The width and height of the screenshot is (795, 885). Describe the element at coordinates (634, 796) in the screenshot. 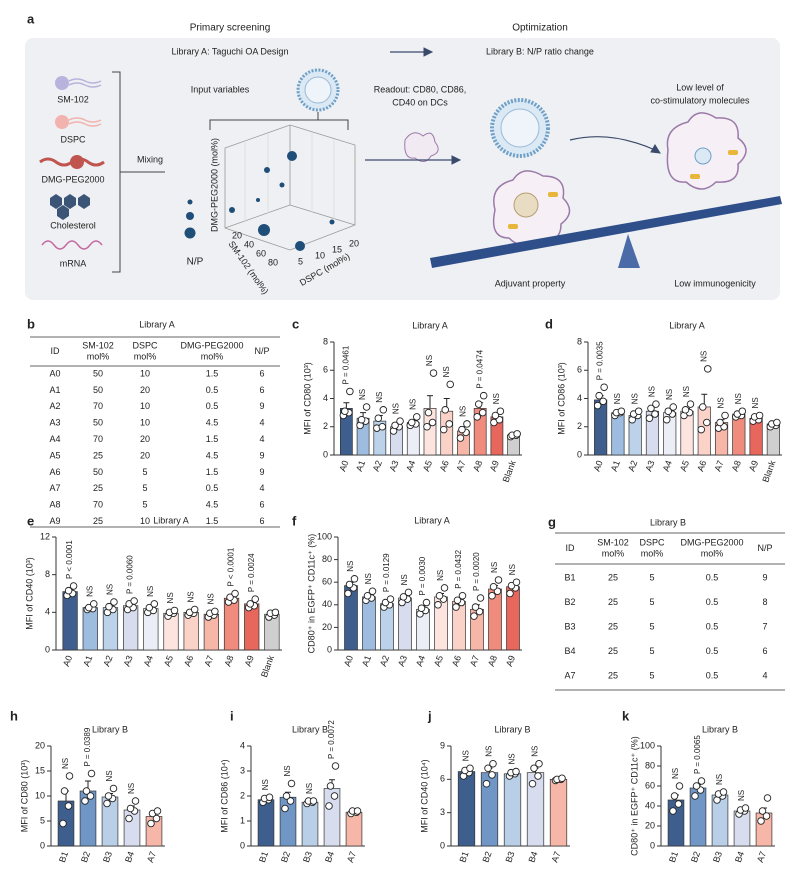

I see `y-axis-label: CD80⁺ in EGFP⁺ CD11c⁺ (%)` at that location.